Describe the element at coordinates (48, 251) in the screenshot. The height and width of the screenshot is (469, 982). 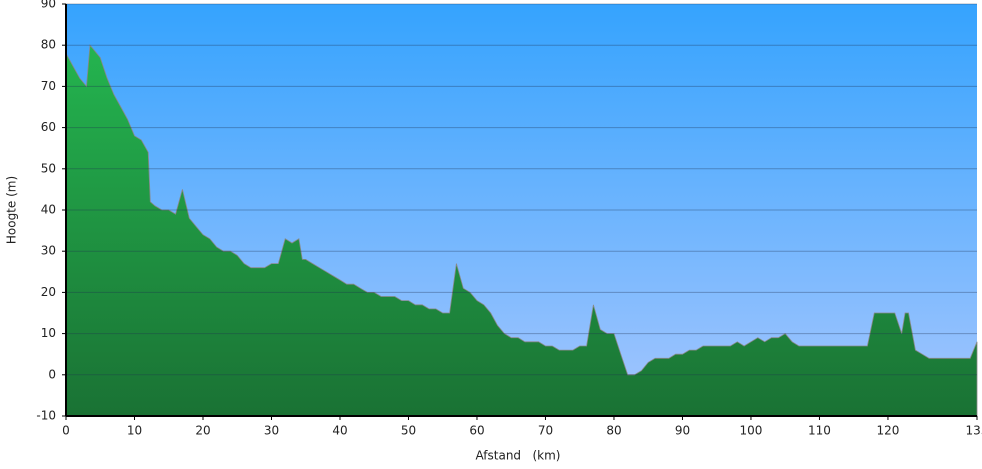
I see `y-tick-label: 30` at that location.